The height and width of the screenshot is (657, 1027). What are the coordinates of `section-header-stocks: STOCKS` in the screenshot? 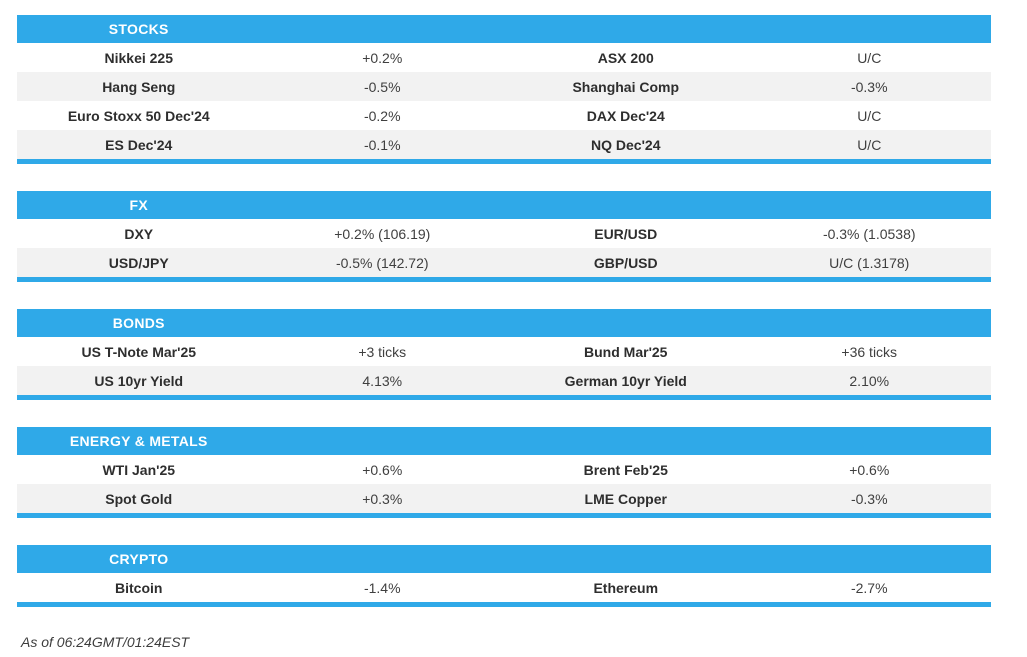 It's located at (504, 29).